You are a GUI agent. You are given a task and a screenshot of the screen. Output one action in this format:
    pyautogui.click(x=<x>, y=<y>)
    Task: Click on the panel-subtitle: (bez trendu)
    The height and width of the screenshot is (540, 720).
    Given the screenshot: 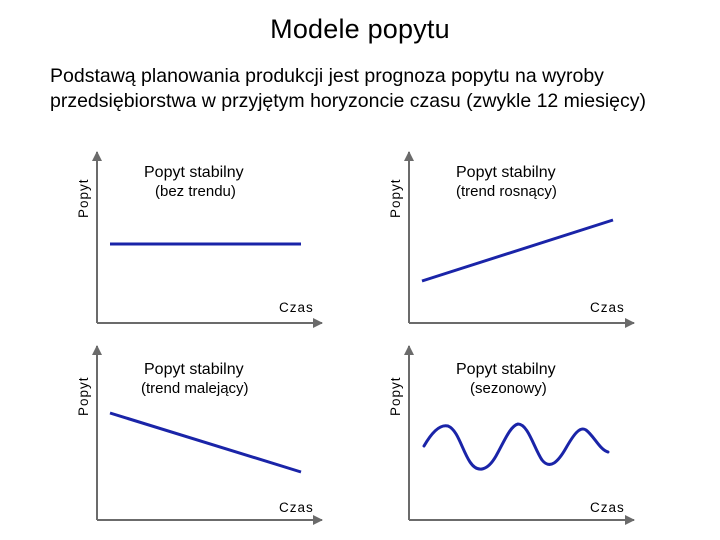 What is the action you would take?
    pyautogui.click(x=195, y=191)
    